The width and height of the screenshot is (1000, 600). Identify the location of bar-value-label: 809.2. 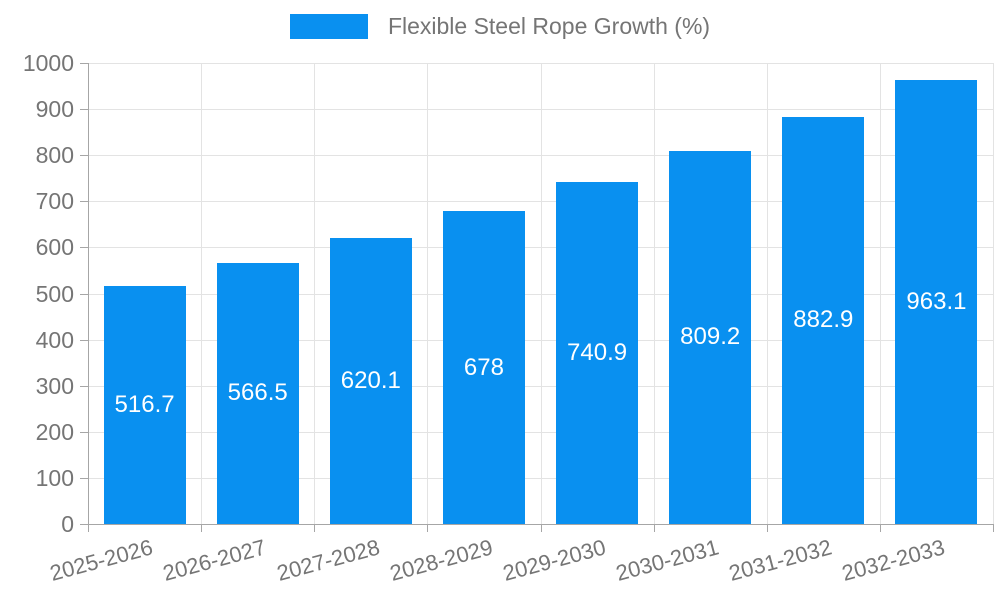
(710, 337).